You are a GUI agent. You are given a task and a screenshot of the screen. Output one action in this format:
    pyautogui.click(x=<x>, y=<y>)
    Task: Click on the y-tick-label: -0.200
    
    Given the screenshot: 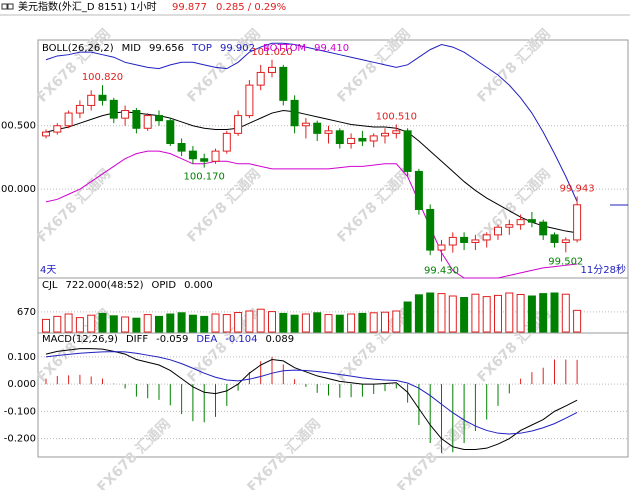 What is the action you would take?
    pyautogui.click(x=20, y=439)
    